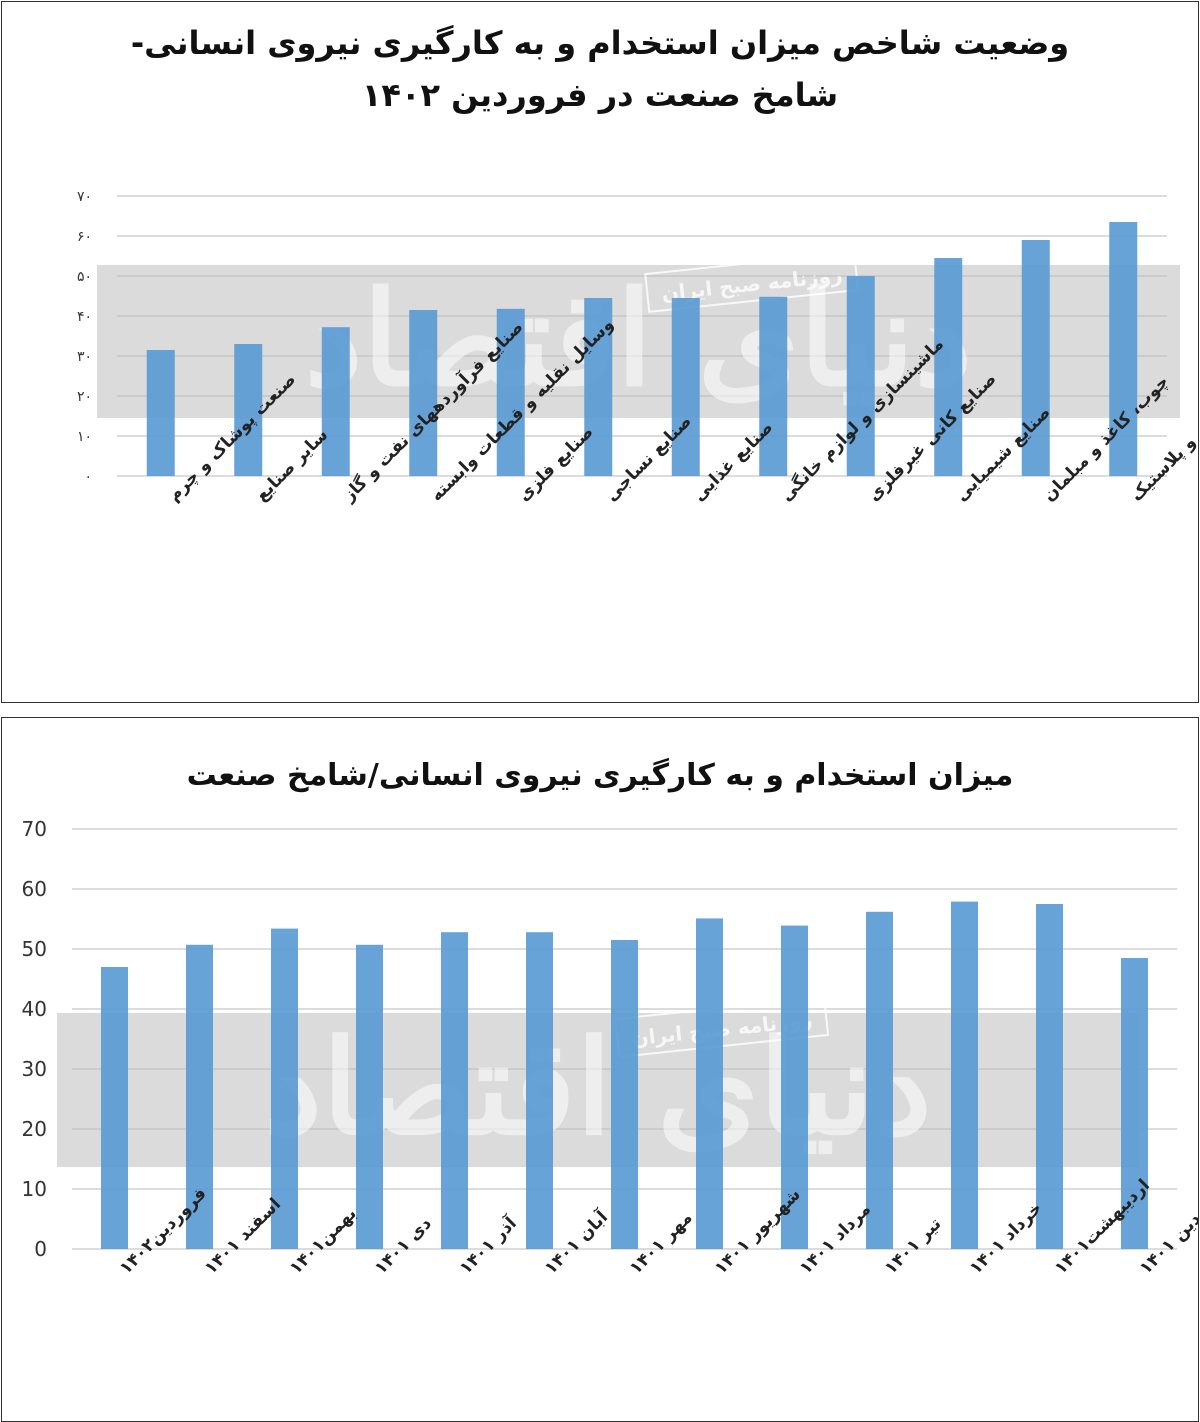  I want to click on chart-title-line2: شامخ صنعت در فروردین ۱۴۰۲, so click(600, 95).